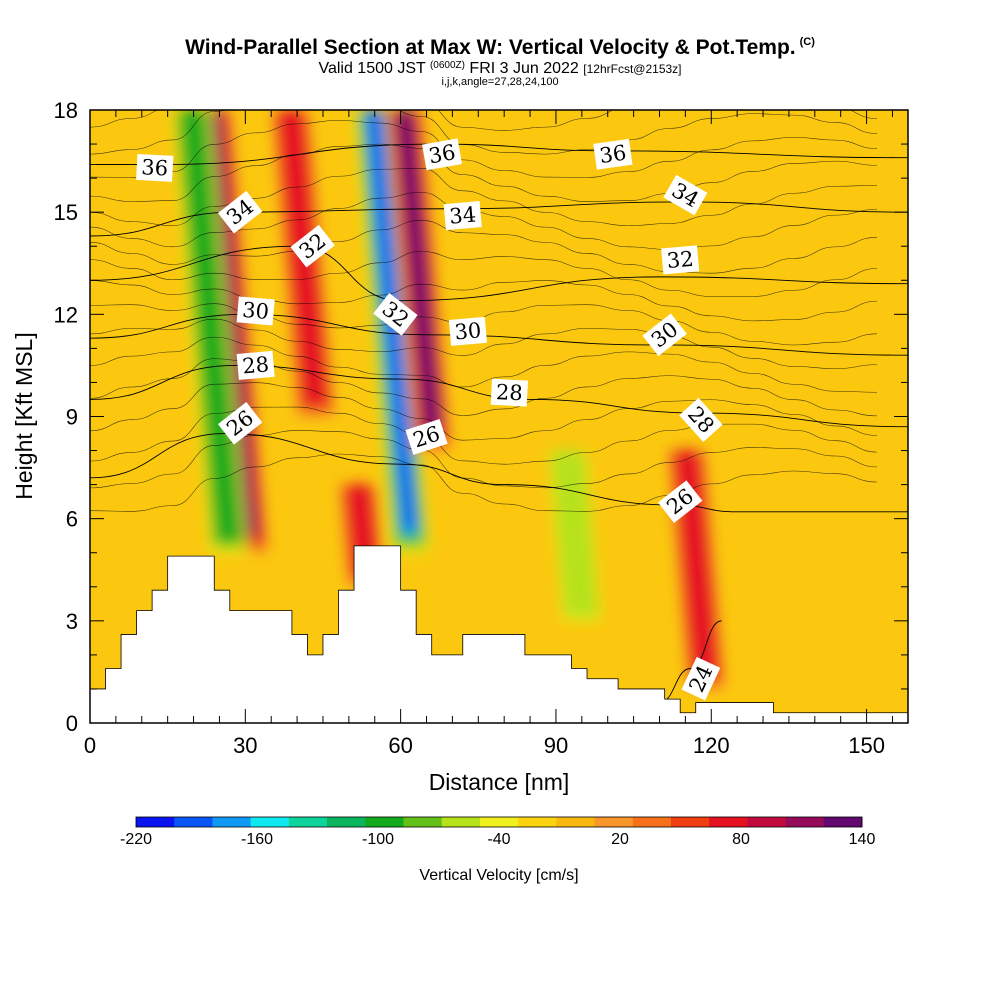 The width and height of the screenshot is (1000, 1000). I want to click on valid-utc: (0600Z), so click(447, 65).